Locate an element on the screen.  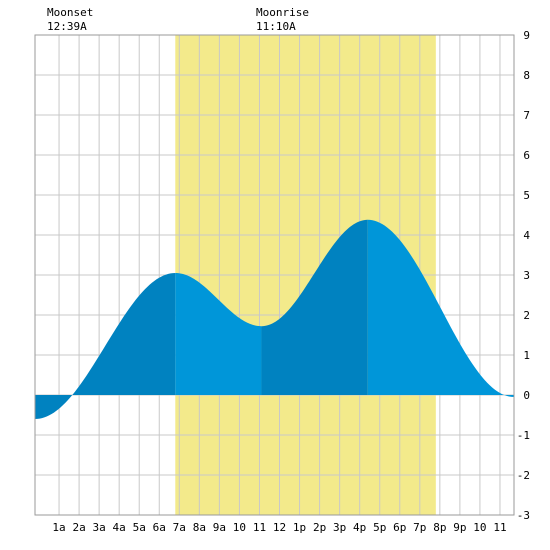
x-tick-label: 7a is located at coordinates (179, 527).